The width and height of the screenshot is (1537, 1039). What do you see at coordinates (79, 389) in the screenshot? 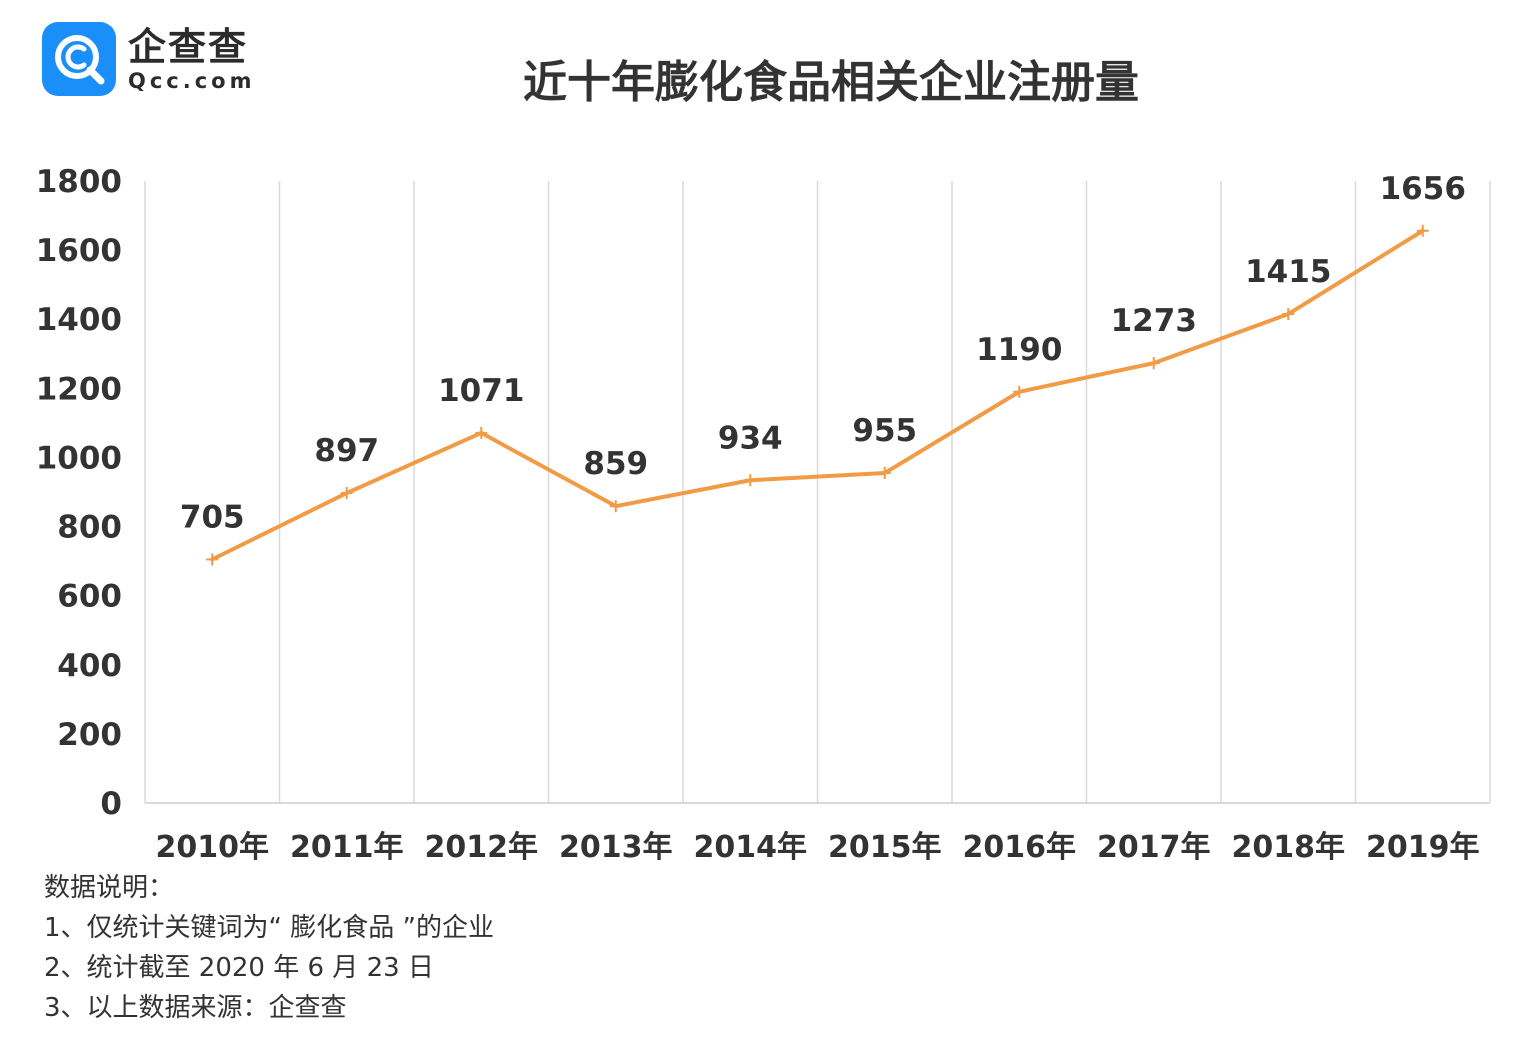
I see `y-tick-label: 1200` at bounding box center [79, 389].